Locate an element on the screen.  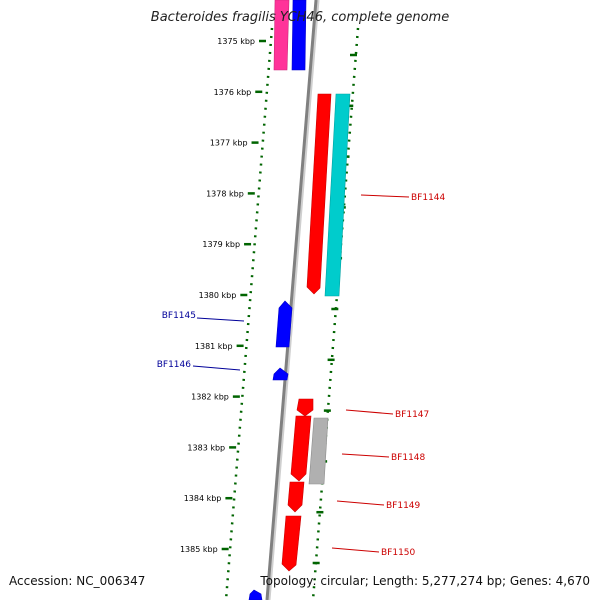
kbp-label: 1375 kbp is located at coordinates (236, 41).